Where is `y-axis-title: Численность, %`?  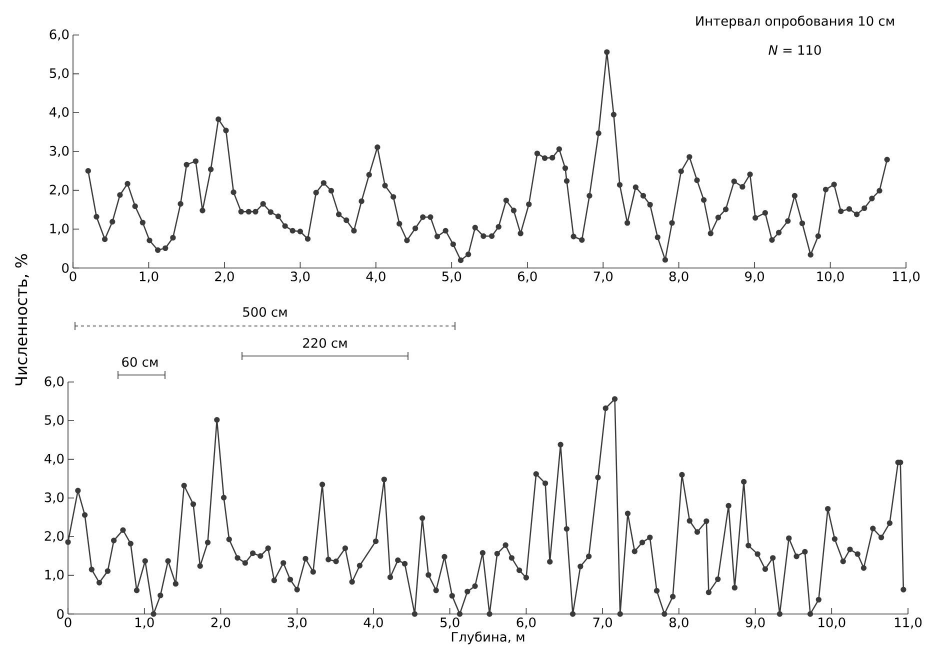 y-axis-title: Численность, % is located at coordinates (22, 320).